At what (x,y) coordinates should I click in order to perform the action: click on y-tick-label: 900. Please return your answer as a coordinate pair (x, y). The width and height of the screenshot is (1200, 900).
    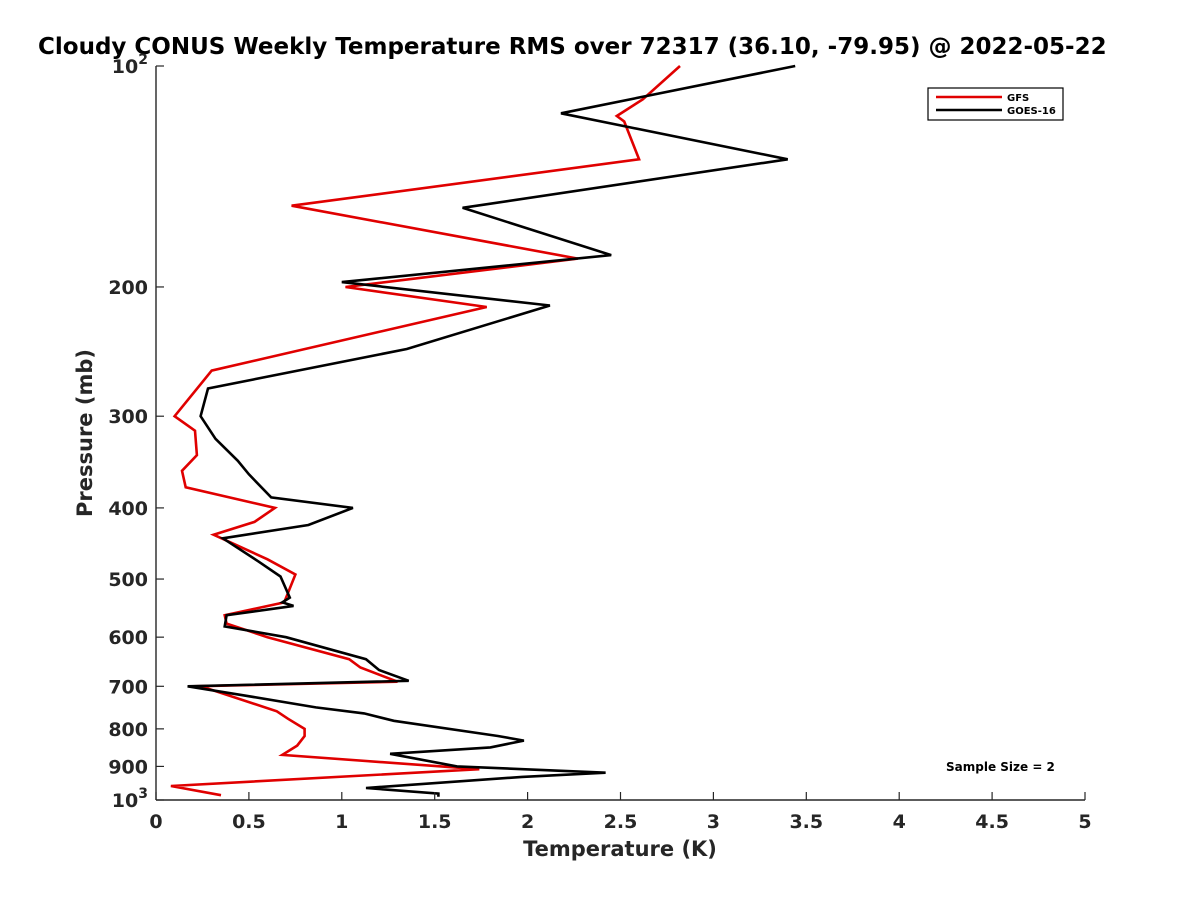
    Looking at the image, I should click on (128, 767).